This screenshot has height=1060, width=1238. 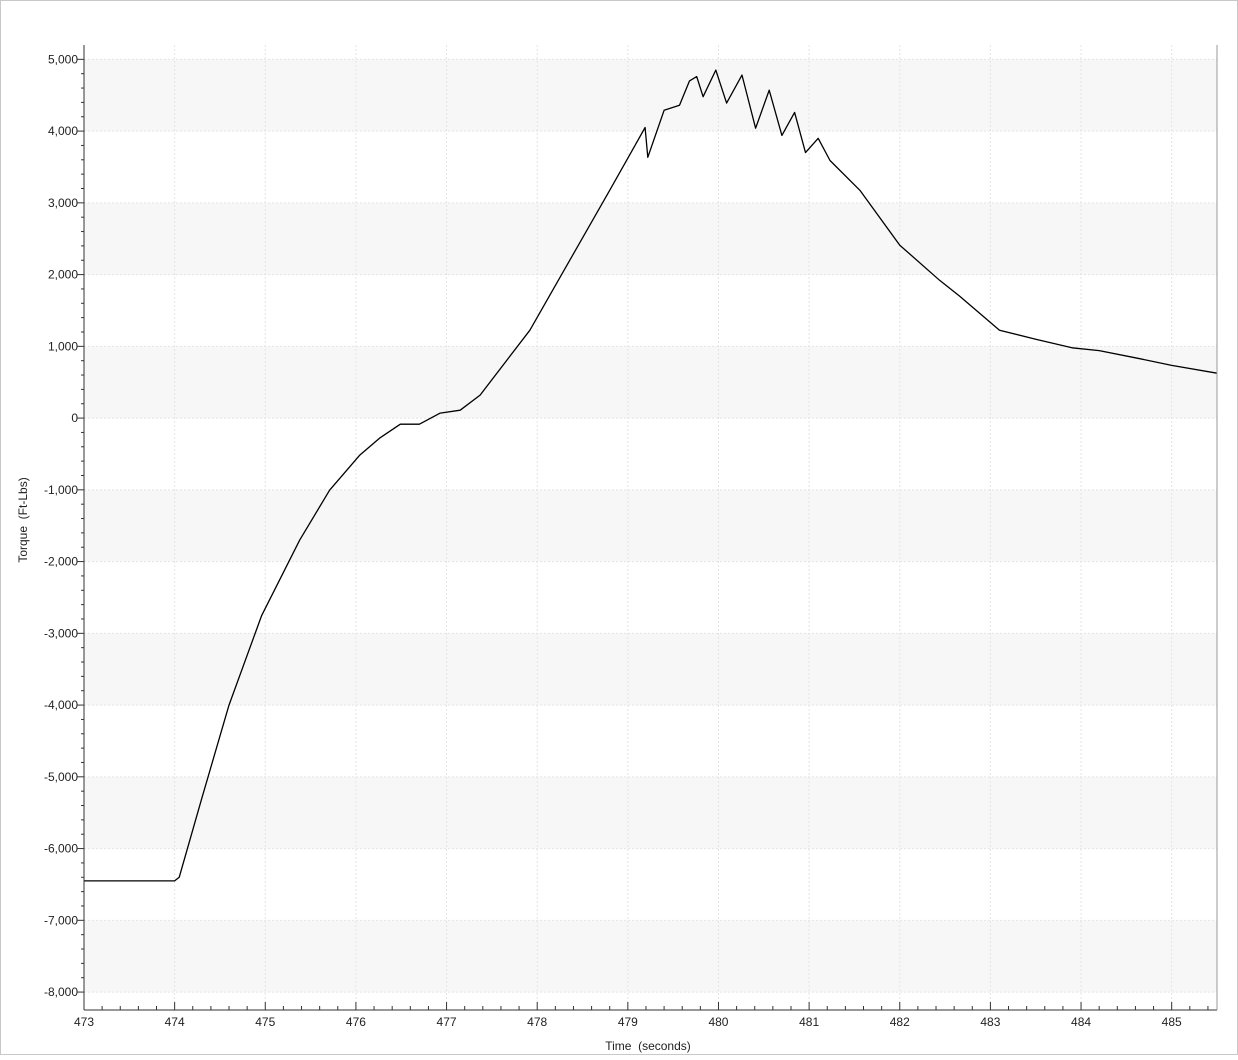 I want to click on y-tick-label: 4,000, so click(x=63, y=131).